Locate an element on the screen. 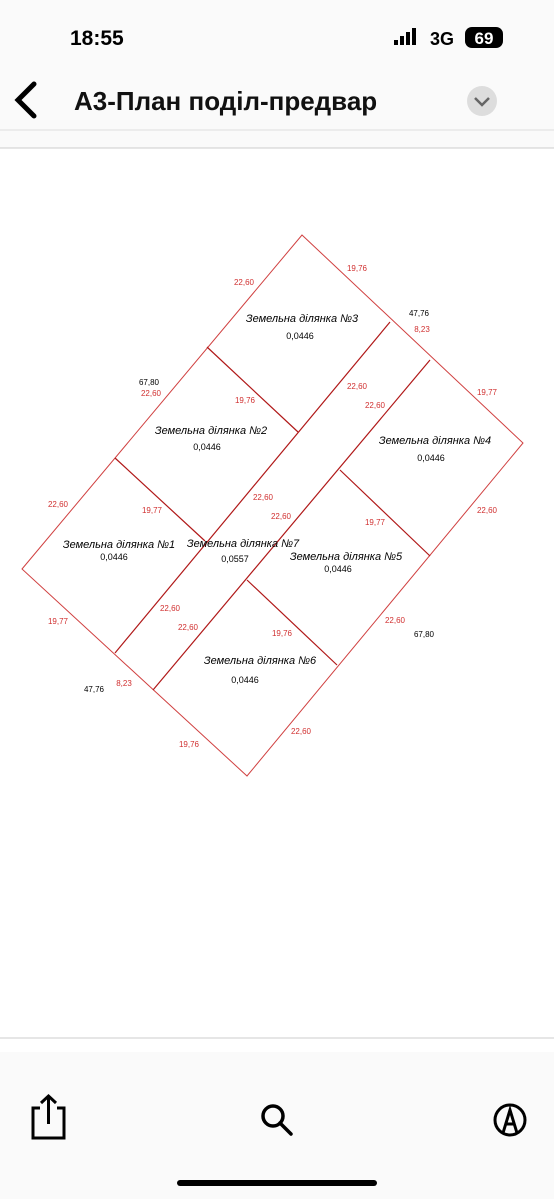 Image resolution: width=554 pixels, height=1199 pixels. back-button is located at coordinates (25, 100).